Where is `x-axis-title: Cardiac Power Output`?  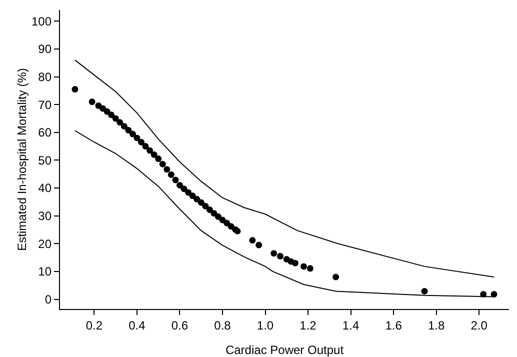
x-axis-title: Cardiac Power Output is located at coordinates (284, 350).